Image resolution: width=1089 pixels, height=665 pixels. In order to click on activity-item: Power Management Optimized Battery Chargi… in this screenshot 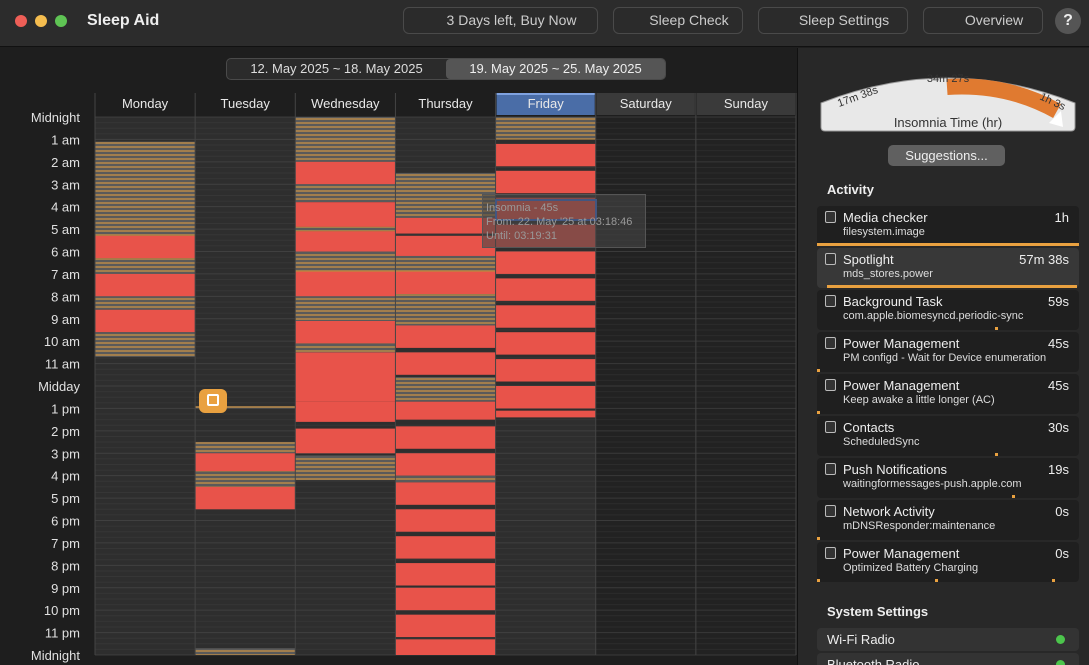, I will do `click(948, 562)`.